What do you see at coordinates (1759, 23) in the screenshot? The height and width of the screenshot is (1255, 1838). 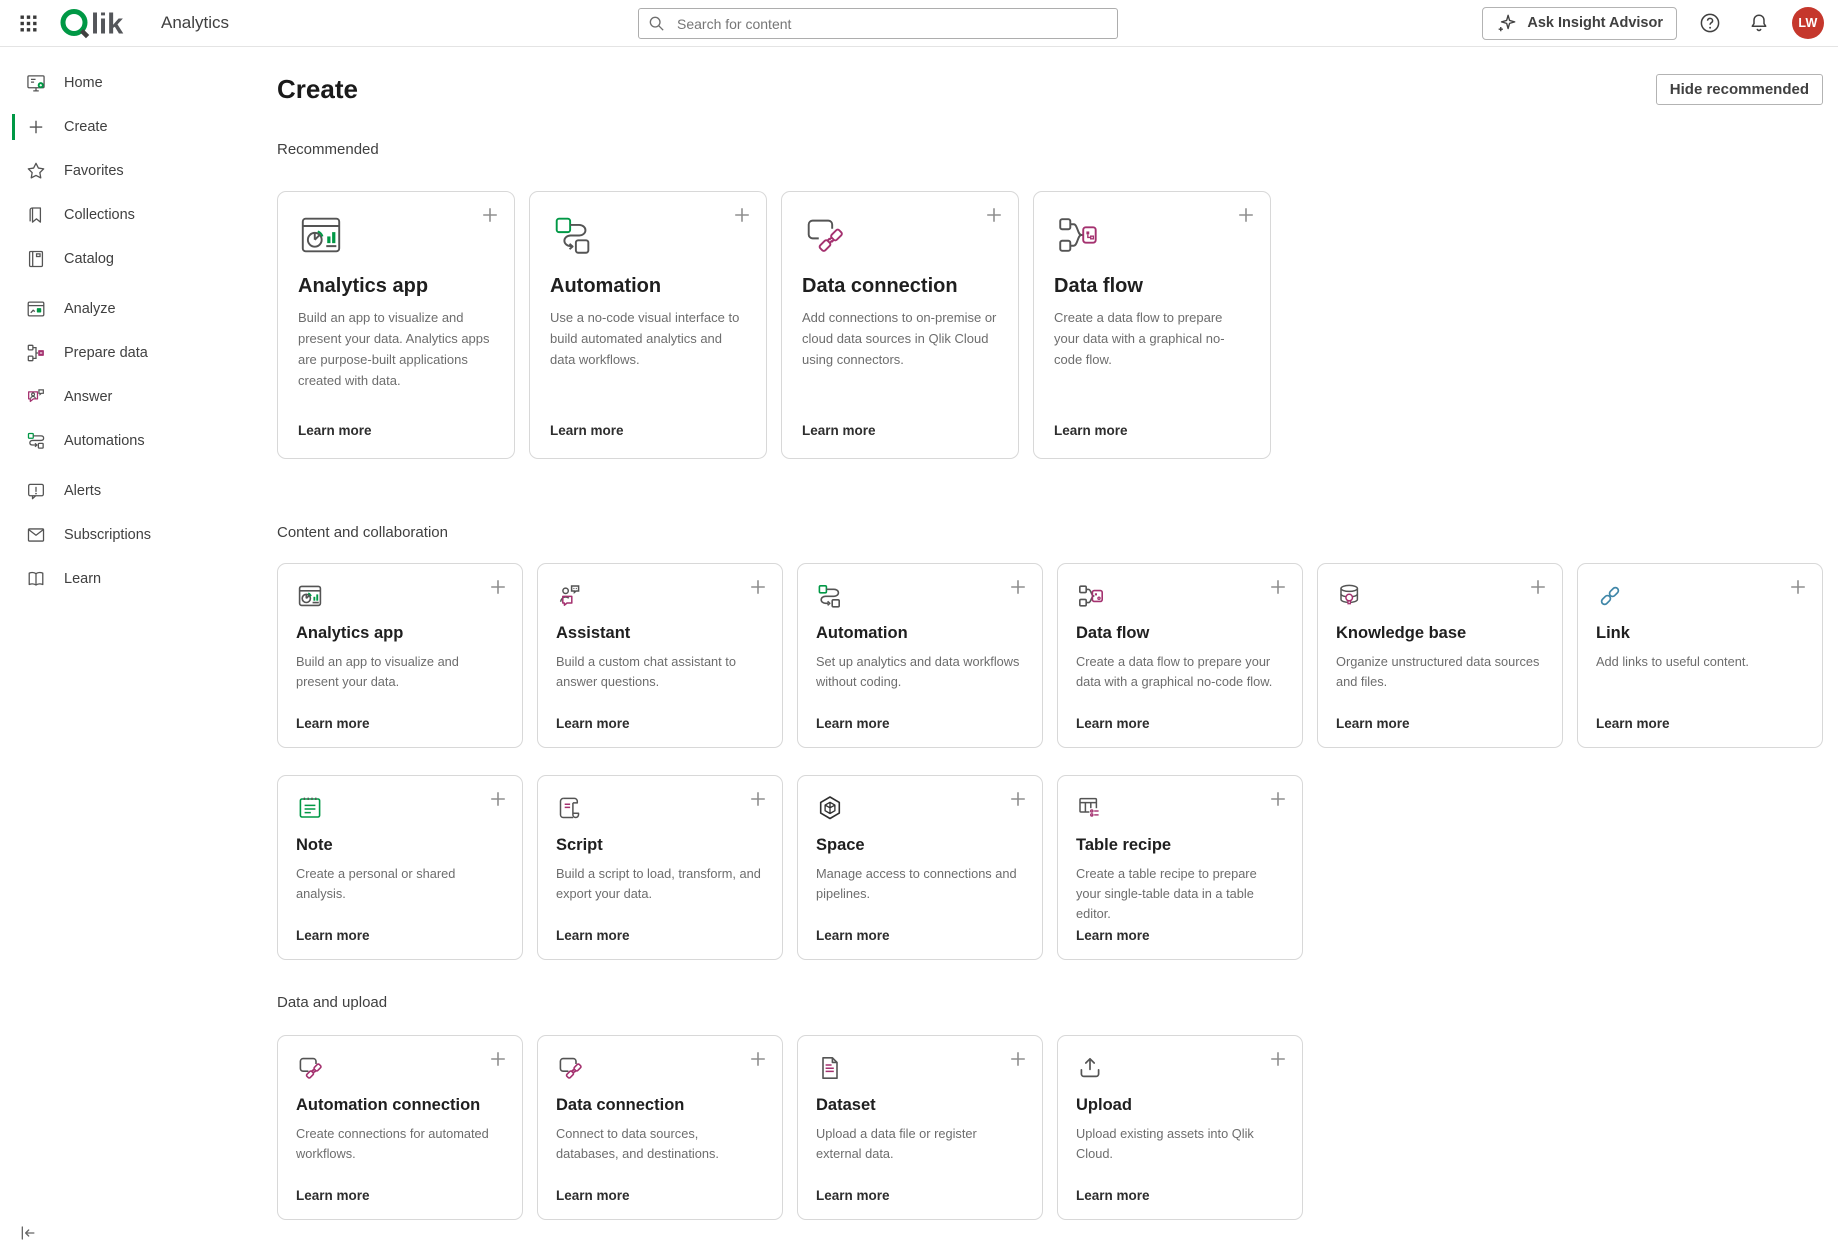 I see `notifications-bell-icon` at bounding box center [1759, 23].